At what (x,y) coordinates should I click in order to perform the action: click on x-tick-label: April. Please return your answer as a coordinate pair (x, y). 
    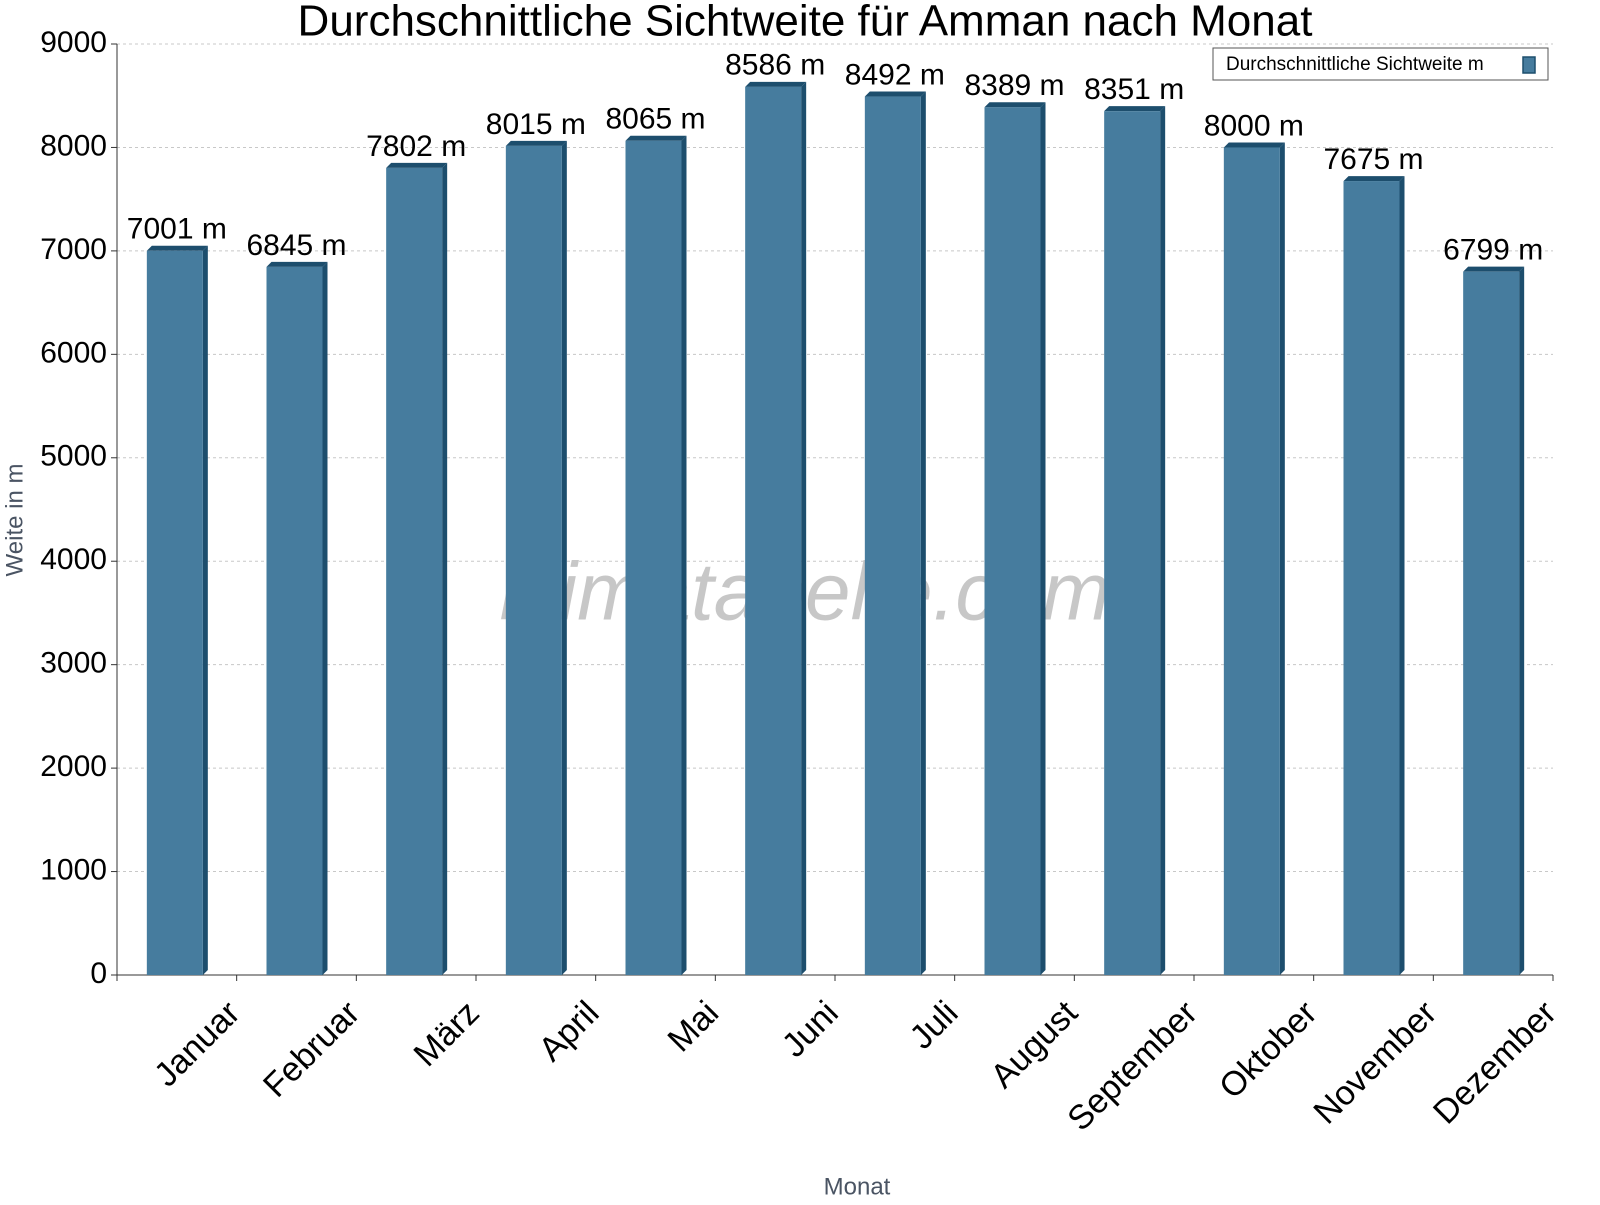
    Looking at the image, I should click on (568, 1031).